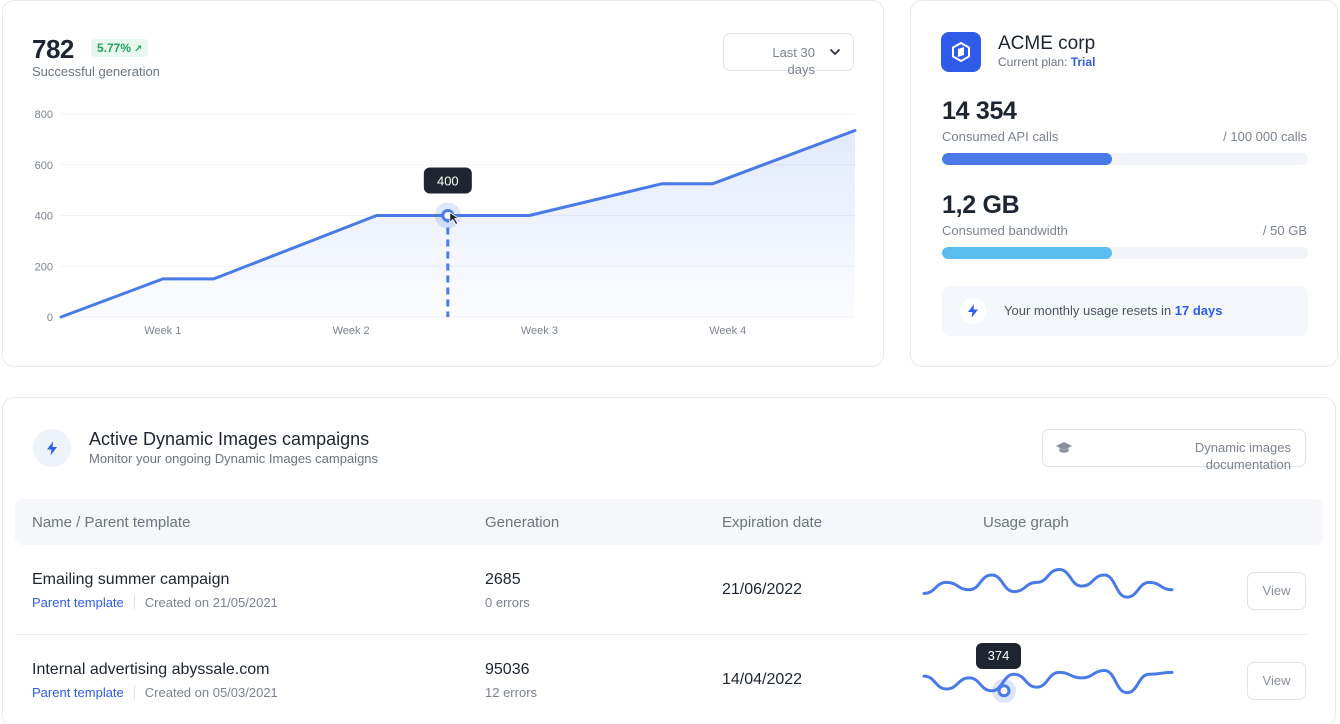 Image resolution: width=1340 pixels, height=724 pixels. I want to click on change-value: 5.77%, so click(114, 48).